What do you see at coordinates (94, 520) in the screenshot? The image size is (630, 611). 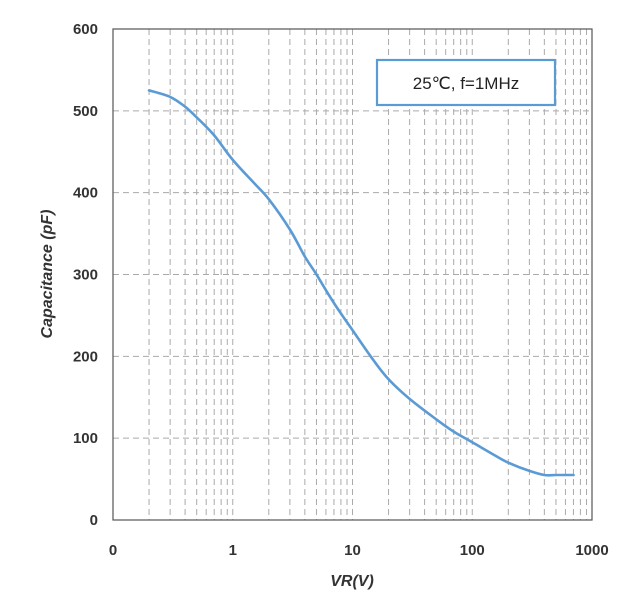 I see `y-tick-label: 0` at bounding box center [94, 520].